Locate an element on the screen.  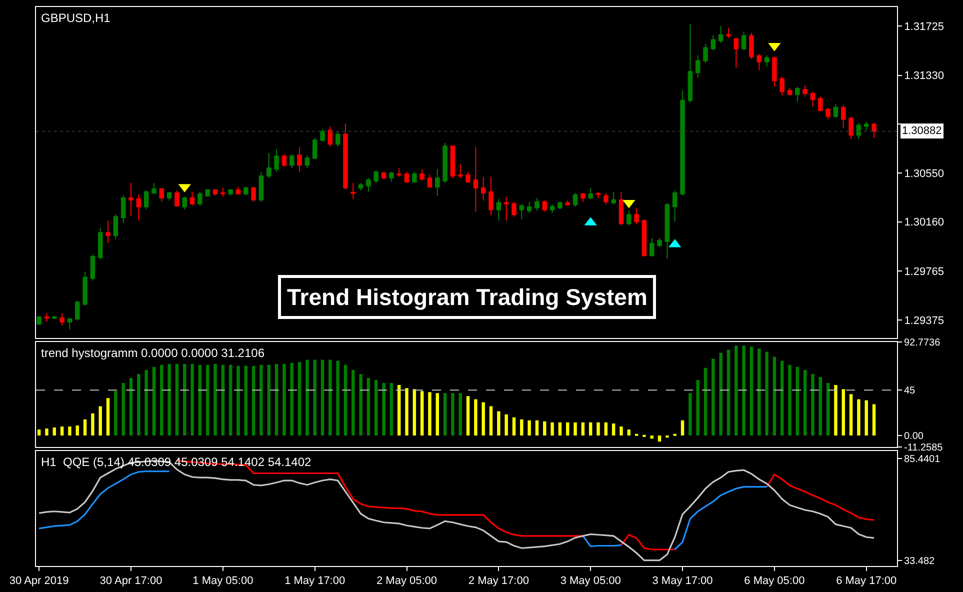
x-tick-label: 30 Apr 2019 is located at coordinates (39, 581).